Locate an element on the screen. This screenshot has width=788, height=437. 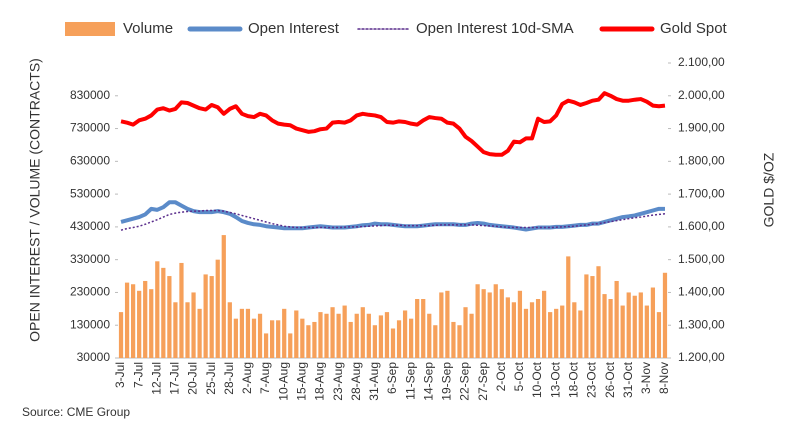
y2-tick-label: 1.900,00 is located at coordinates (701, 128).